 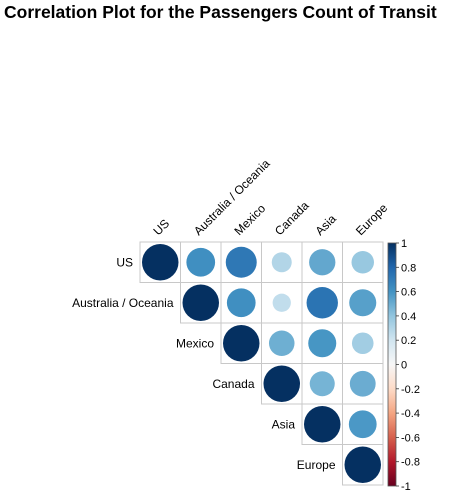 What do you see at coordinates (123, 303) in the screenshot?
I see `row-label-australia-oceania: Australia / Oceania` at bounding box center [123, 303].